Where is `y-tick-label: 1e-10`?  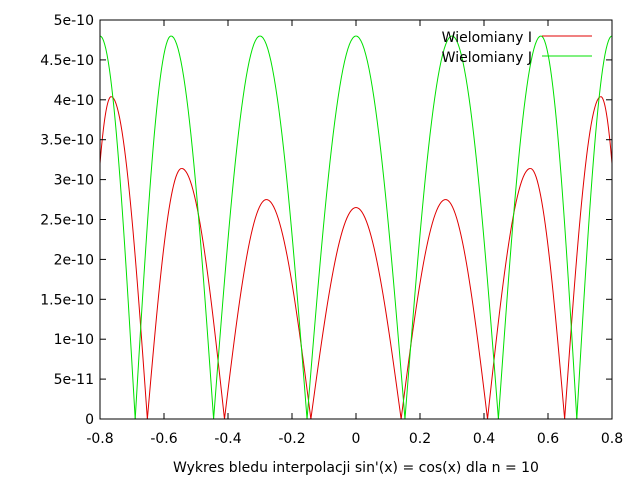 y-tick-label: 1e-10 is located at coordinates (74, 340).